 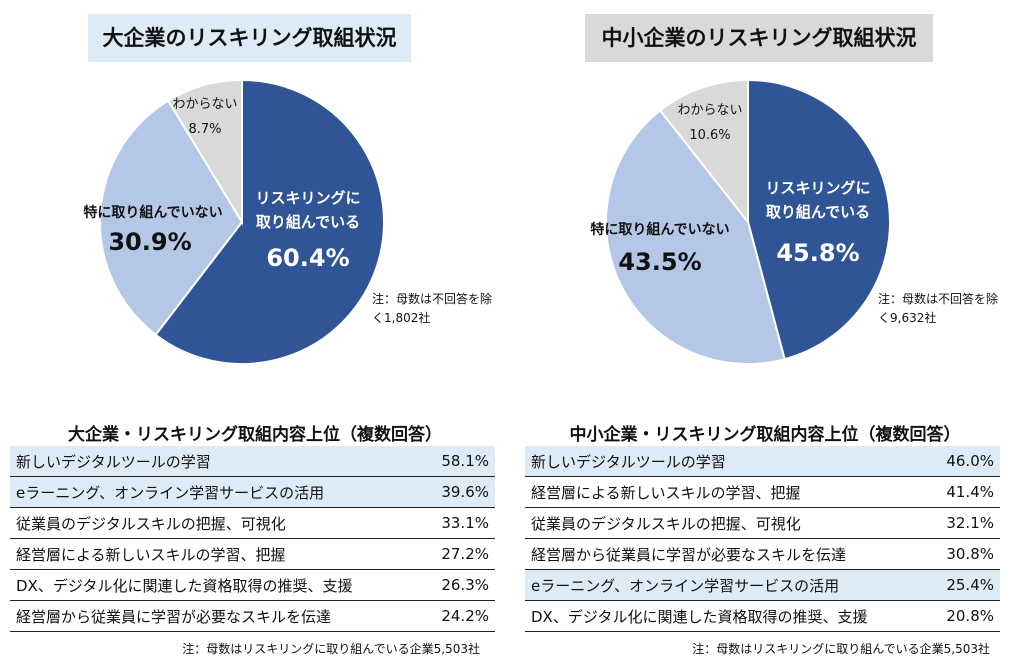 What do you see at coordinates (938, 308) in the screenshot?
I see `note-sme-pie: 注：母数は不回答を除く9,632社` at bounding box center [938, 308].